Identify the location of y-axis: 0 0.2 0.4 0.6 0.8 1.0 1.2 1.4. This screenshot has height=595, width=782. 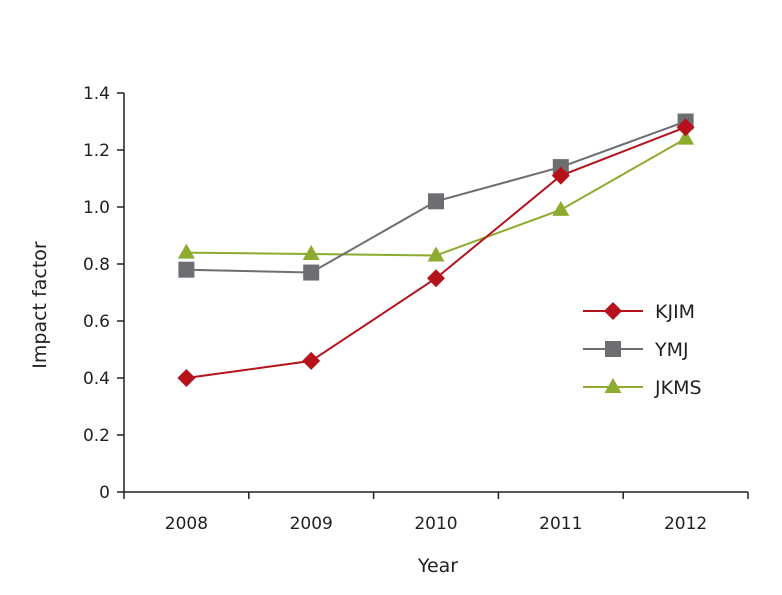
(104, 293).